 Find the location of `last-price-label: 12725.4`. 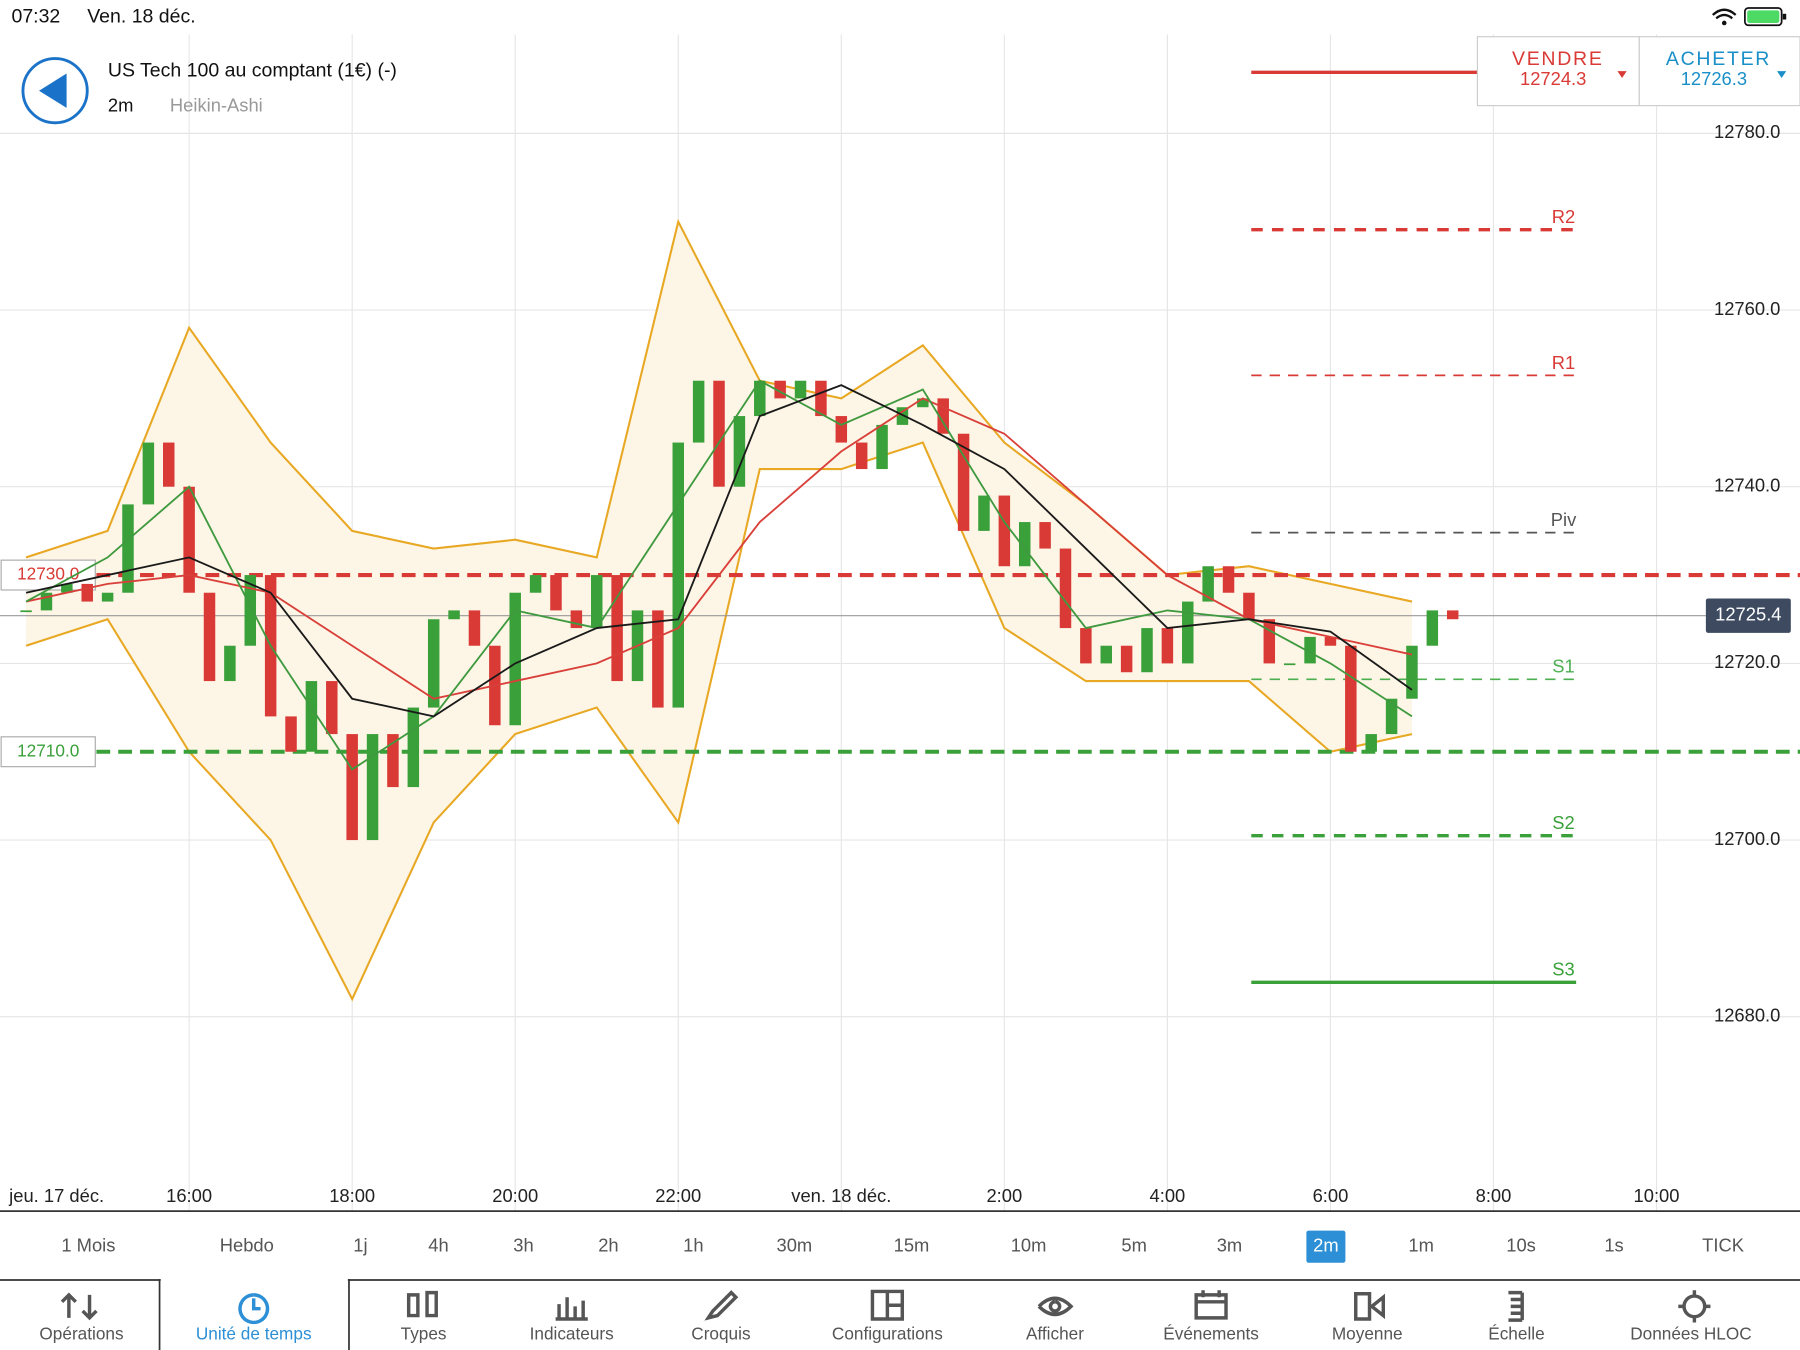

last-price-label: 12725.4 is located at coordinates (1748, 614).